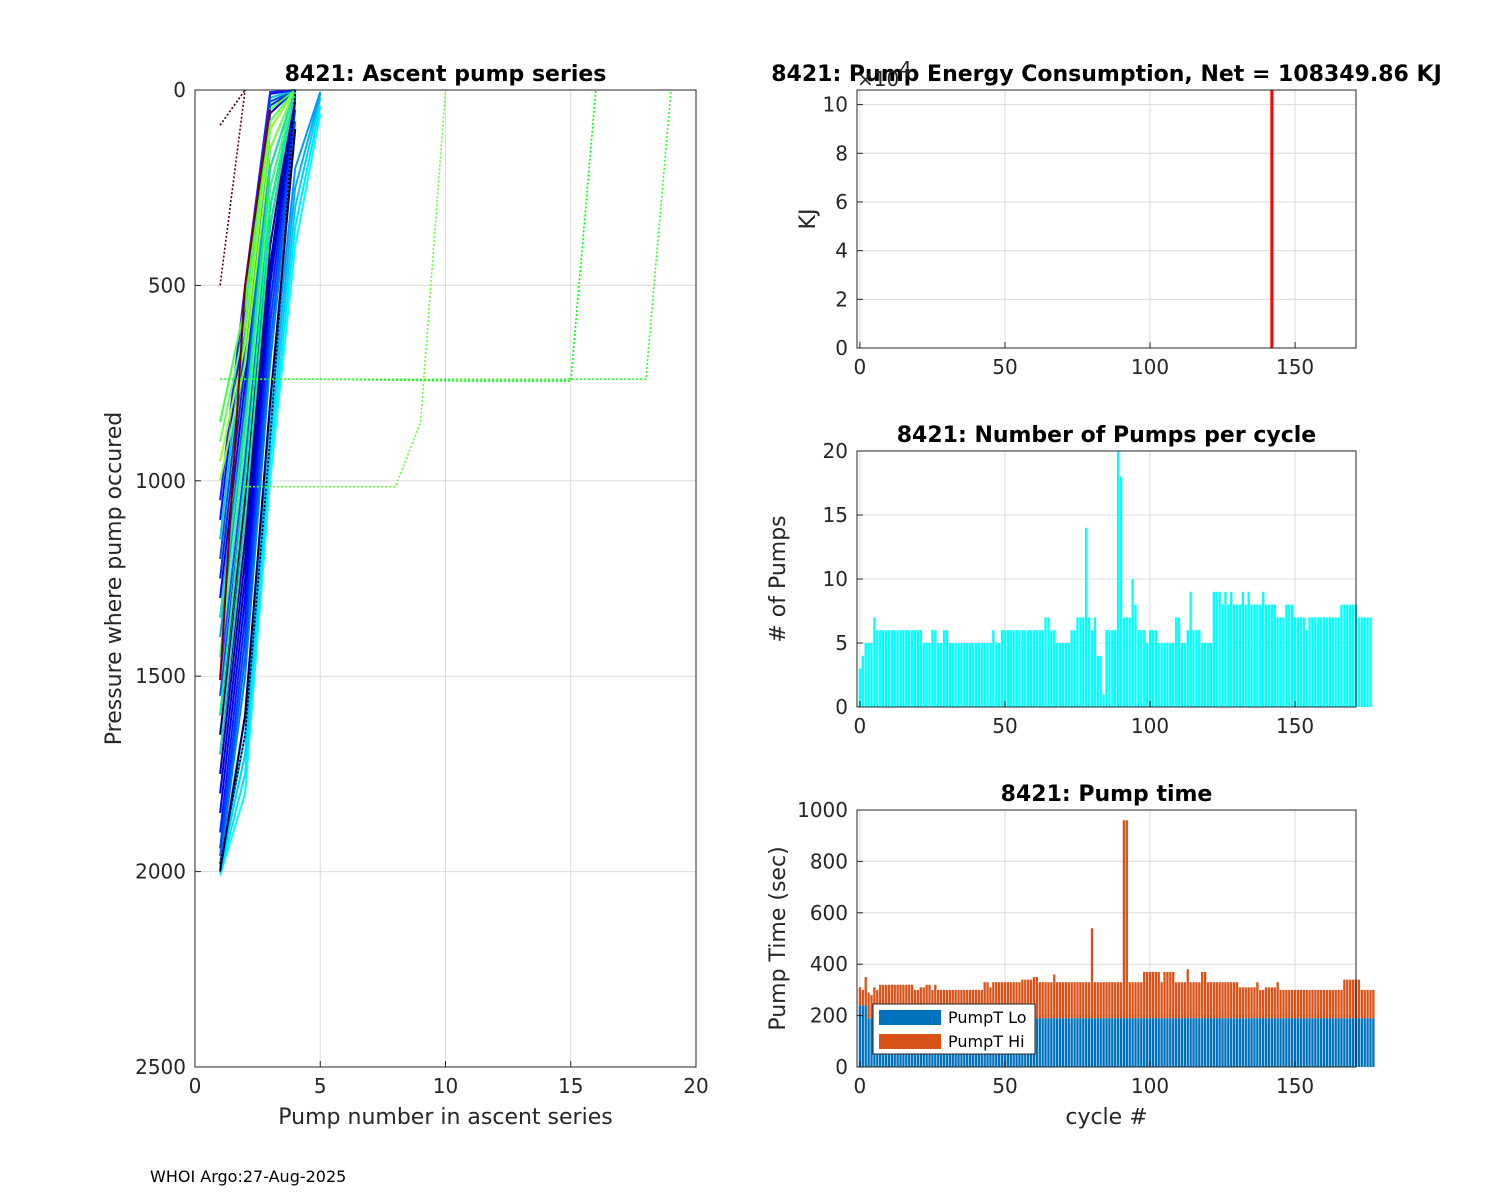 Image resolution: width=1500 pixels, height=1200 pixels. What do you see at coordinates (778, 578) in the screenshot?
I see `y-axis-label: # of Pumps` at bounding box center [778, 578].